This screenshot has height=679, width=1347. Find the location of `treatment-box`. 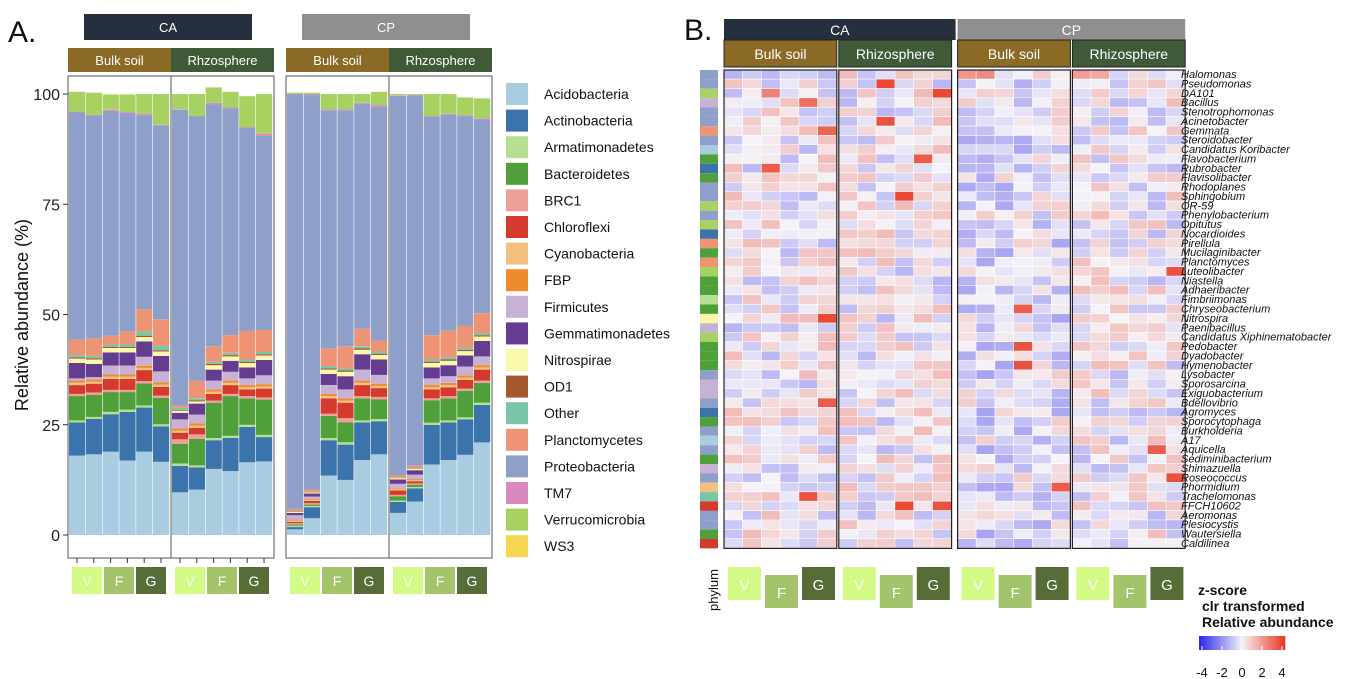

treatment-box is located at coordinates (190, 580).